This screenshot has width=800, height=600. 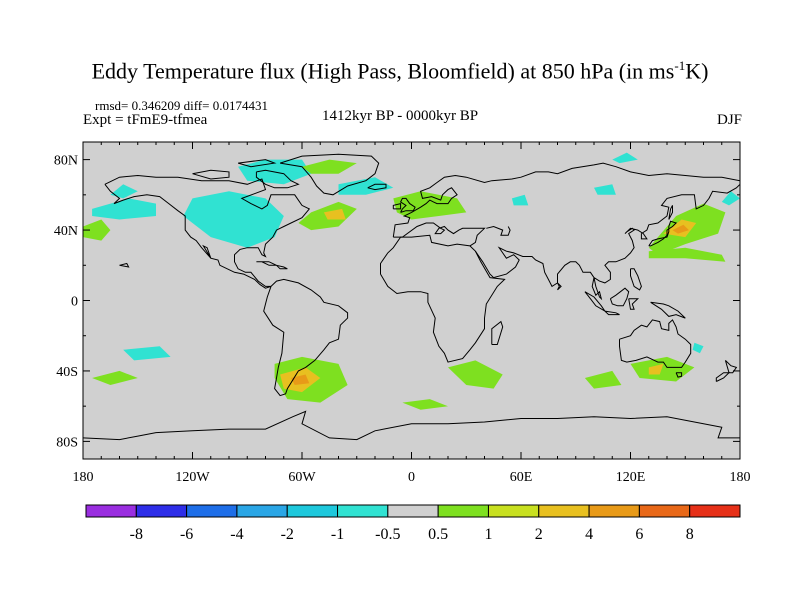 I want to click on time-period-label: 1412kyr BP - 0000kyr BP, so click(x=400, y=116).